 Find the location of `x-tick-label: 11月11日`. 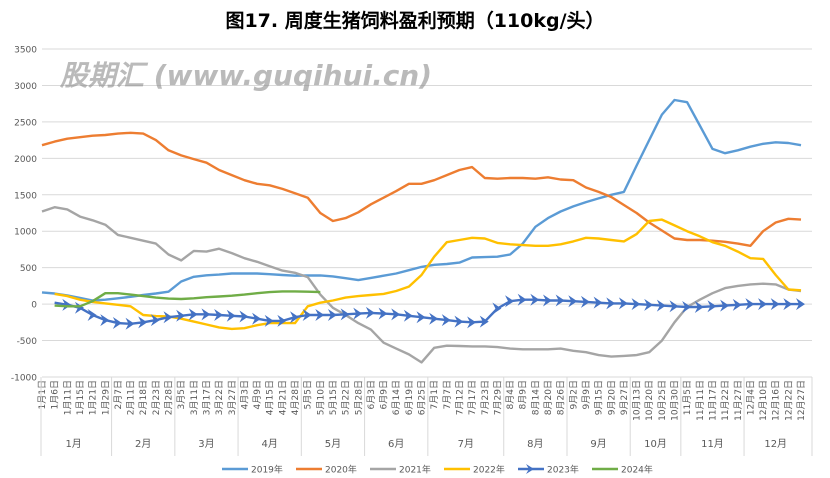

x-tick-label: 11月11日 is located at coordinates (700, 400).